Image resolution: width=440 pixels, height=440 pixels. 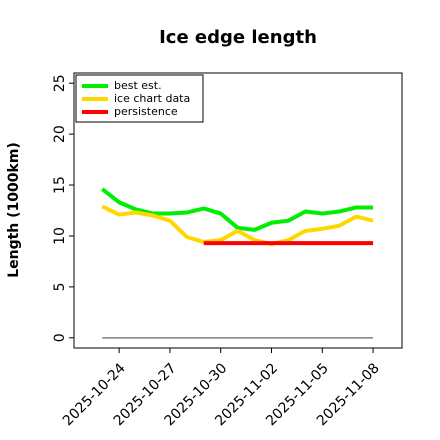 I want to click on y-tick-label: 0, so click(x=60, y=337).